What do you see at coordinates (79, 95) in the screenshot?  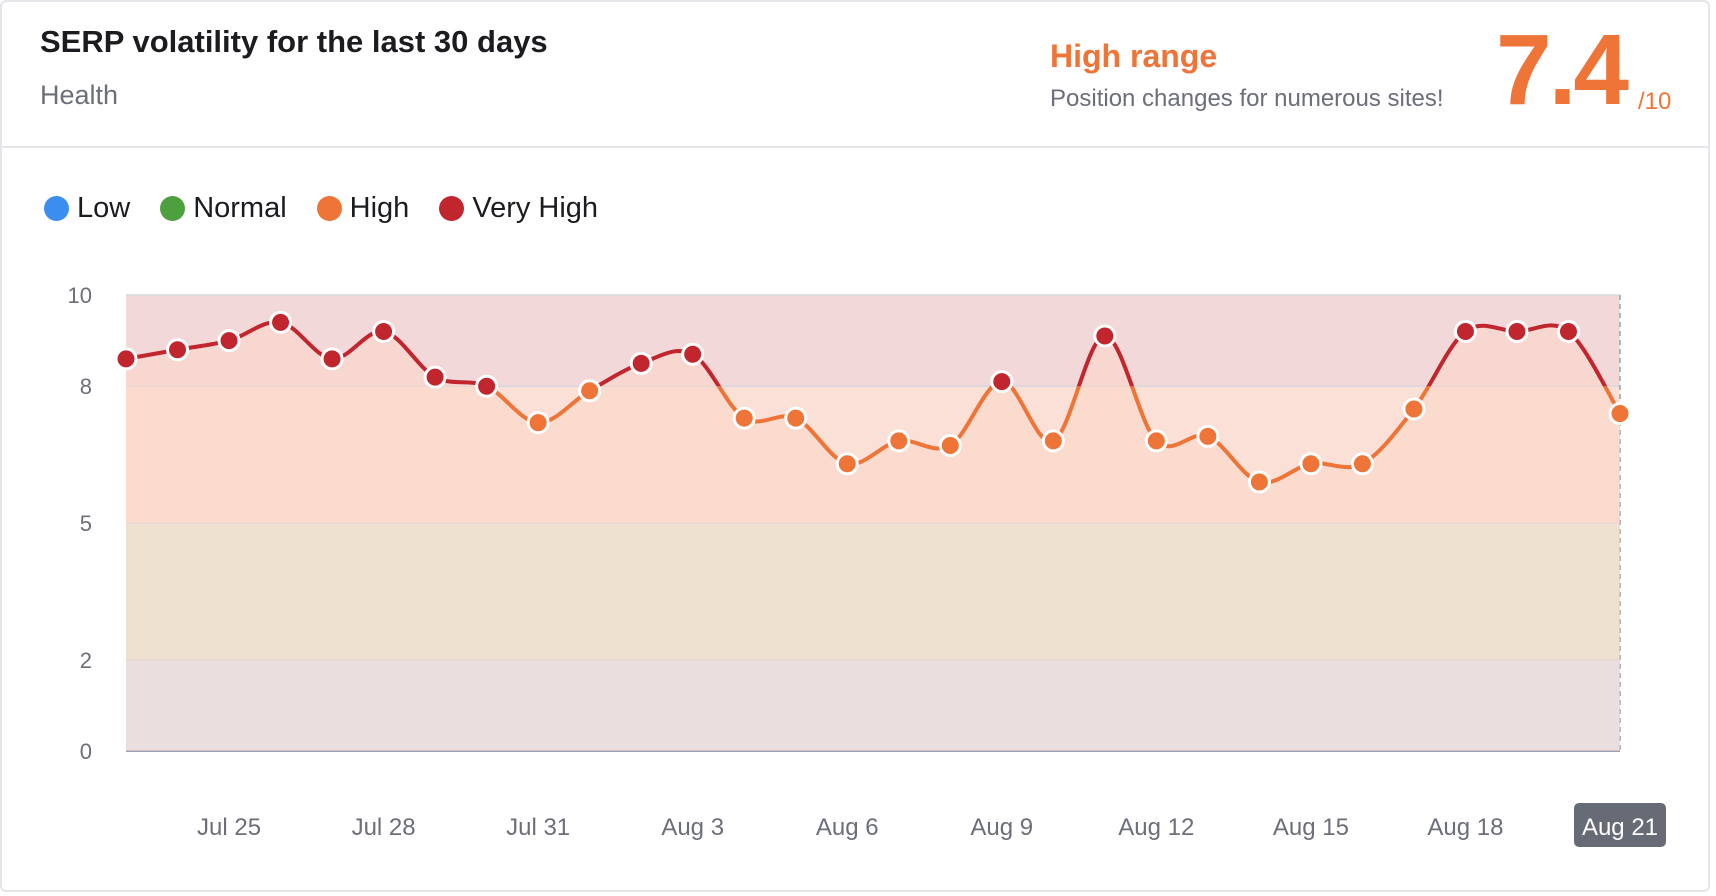 I see `category-label: Health` at bounding box center [79, 95].